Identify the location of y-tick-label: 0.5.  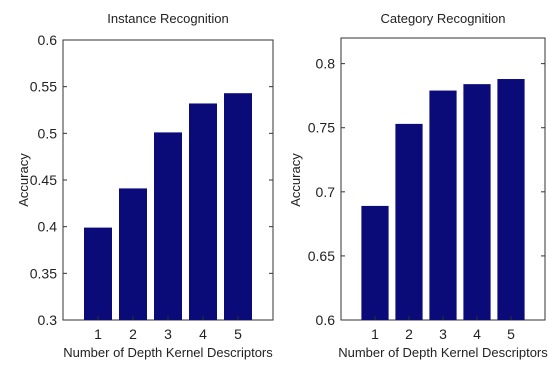
(48, 133).